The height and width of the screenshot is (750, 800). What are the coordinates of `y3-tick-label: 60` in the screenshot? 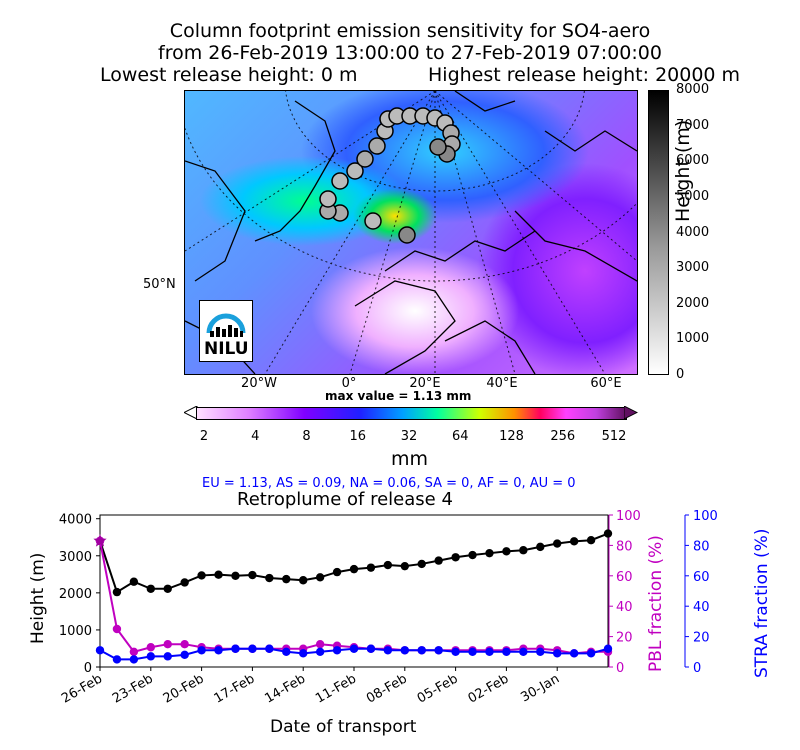 It's located at (701, 577).